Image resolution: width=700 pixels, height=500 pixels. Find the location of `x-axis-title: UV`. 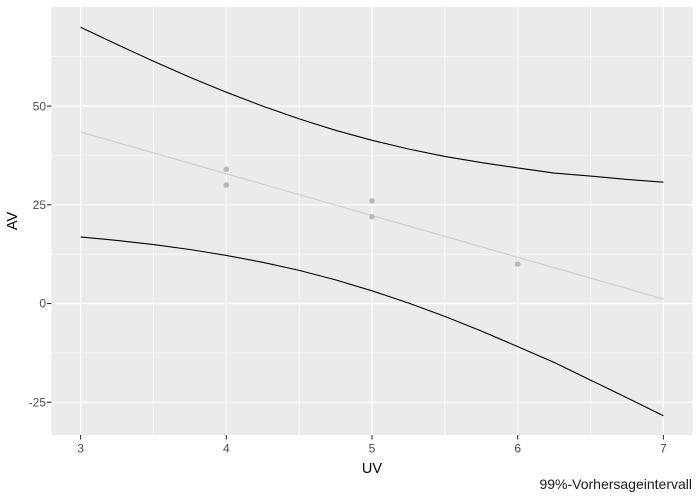

x-axis-title: UV is located at coordinates (372, 469).